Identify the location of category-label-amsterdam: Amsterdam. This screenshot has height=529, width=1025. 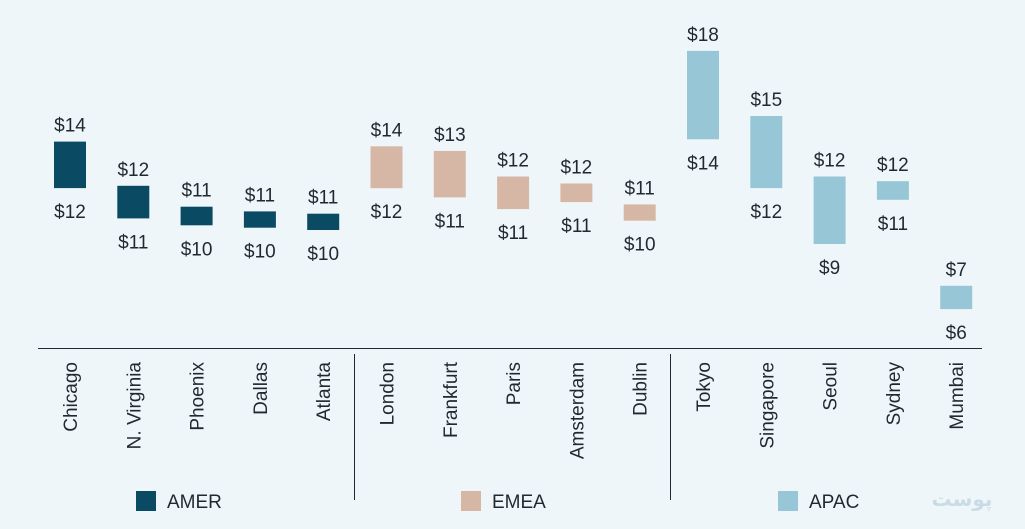
(577, 410).